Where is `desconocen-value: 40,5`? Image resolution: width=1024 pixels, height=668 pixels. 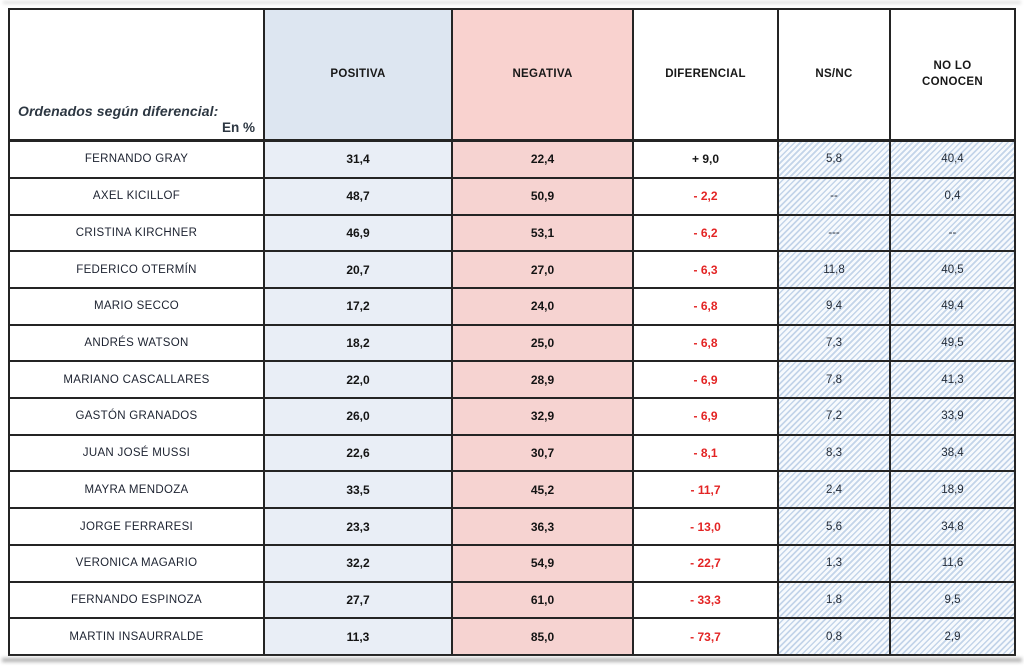 desconocen-value: 40,5 is located at coordinates (952, 269).